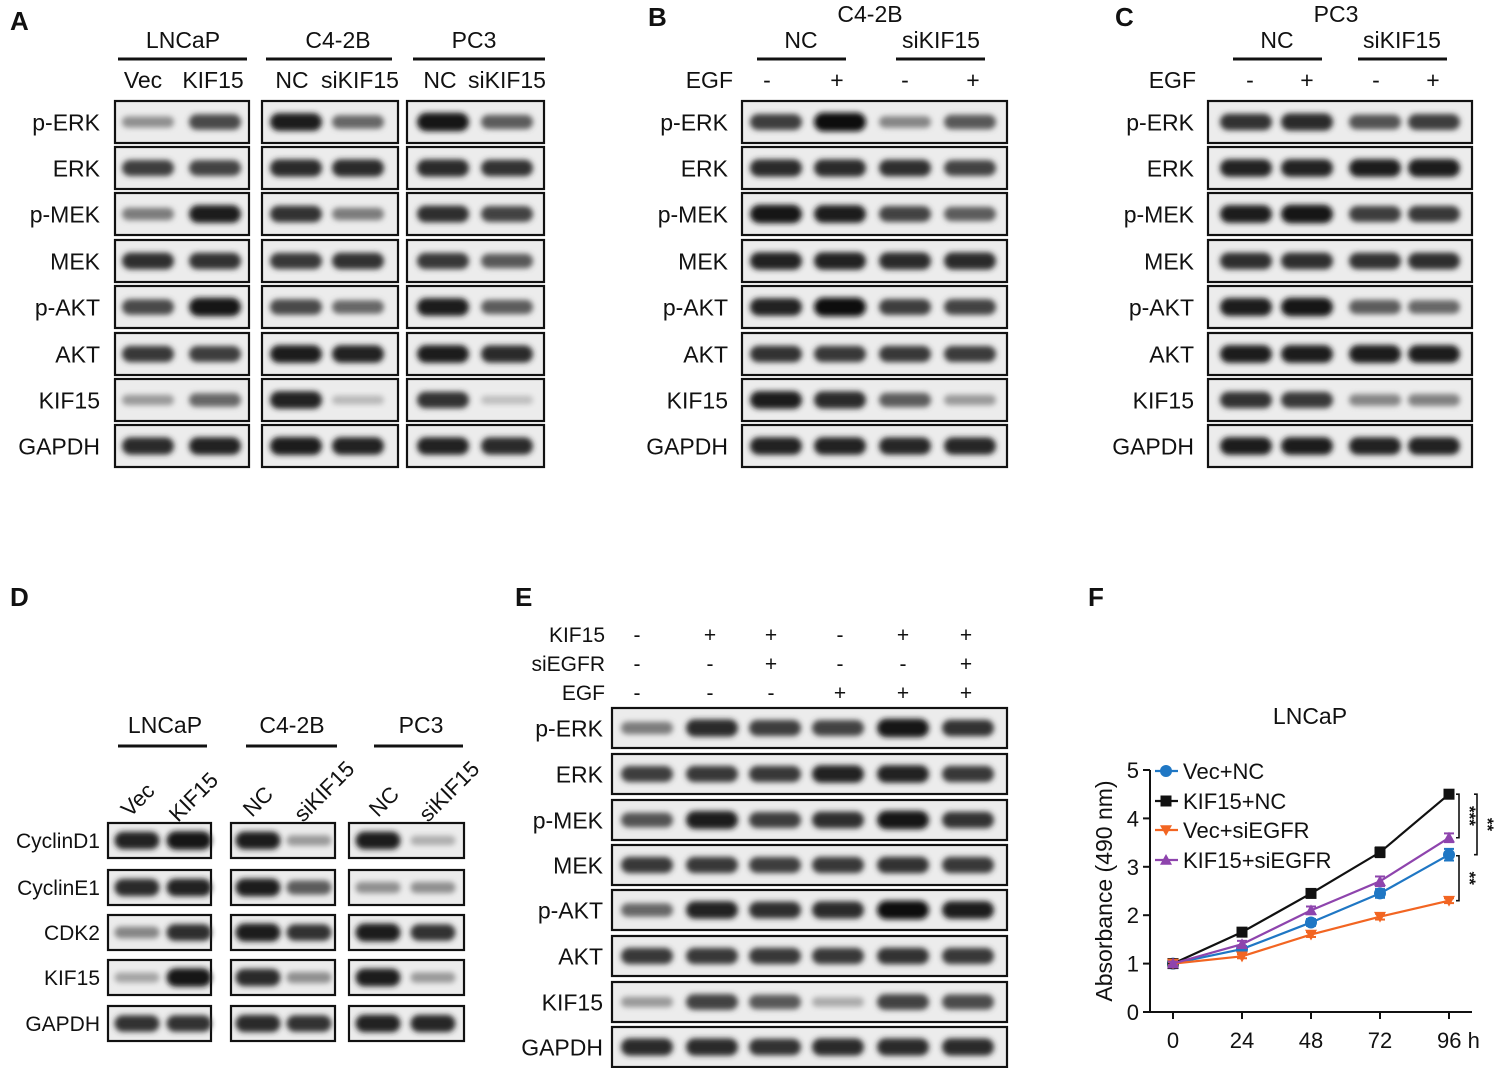 The image size is (1495, 1068). What do you see at coordinates (449, 791) in the screenshot?
I see `panel-d-lane-6: siKIF15` at bounding box center [449, 791].